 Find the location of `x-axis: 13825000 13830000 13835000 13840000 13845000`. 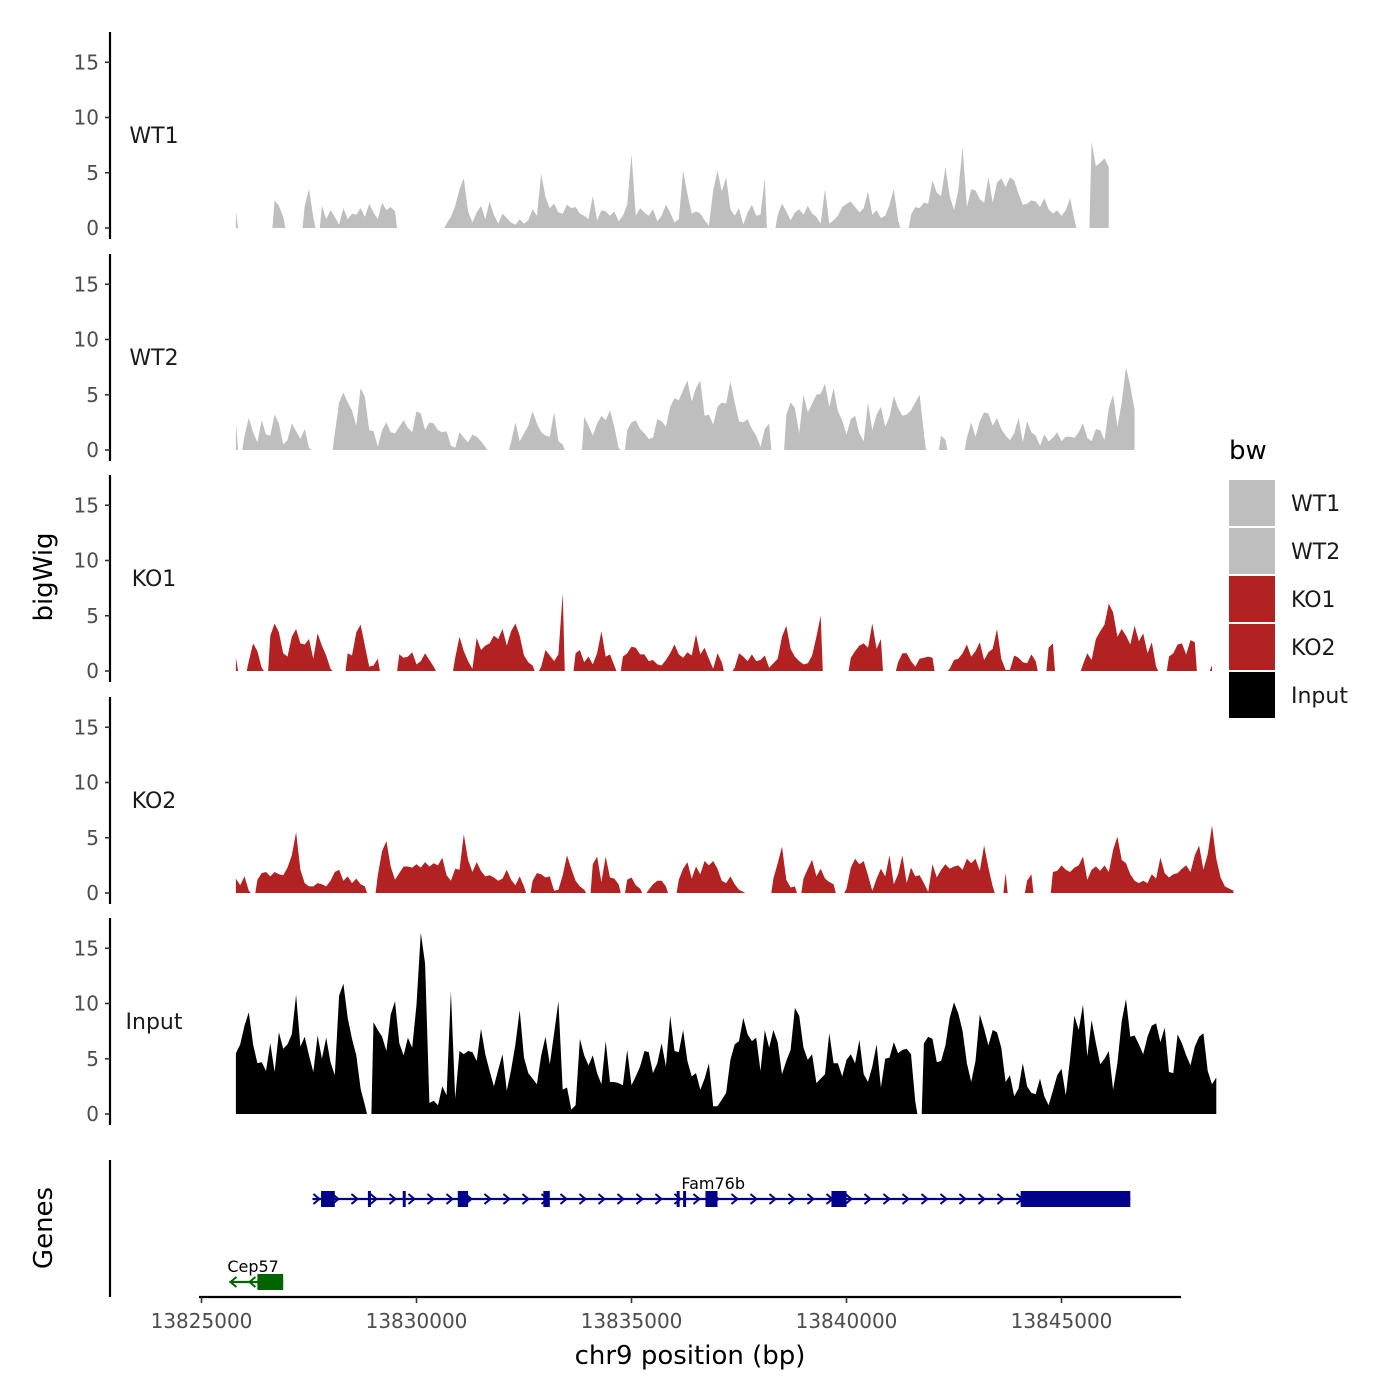

x-axis: 13825000 13830000 13835000 13840000 13845000 is located at coordinates (666, 1314).